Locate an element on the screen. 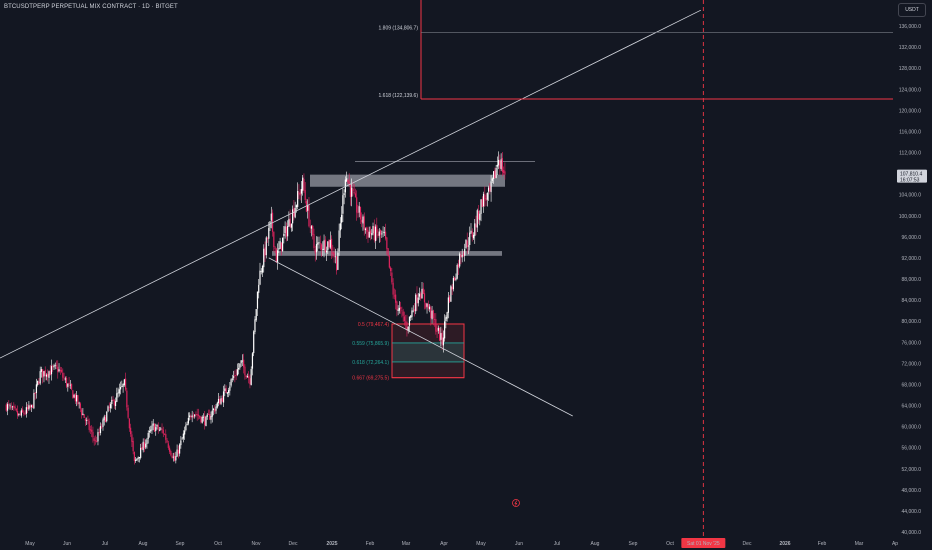  currency-selector: USDT is located at coordinates (912, 10).